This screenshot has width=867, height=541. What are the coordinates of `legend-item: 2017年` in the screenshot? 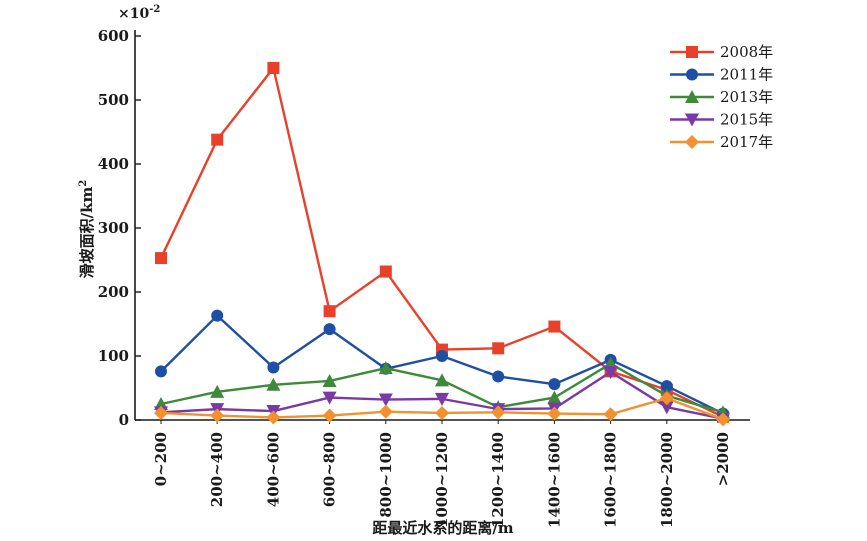 It's located at (721, 142).